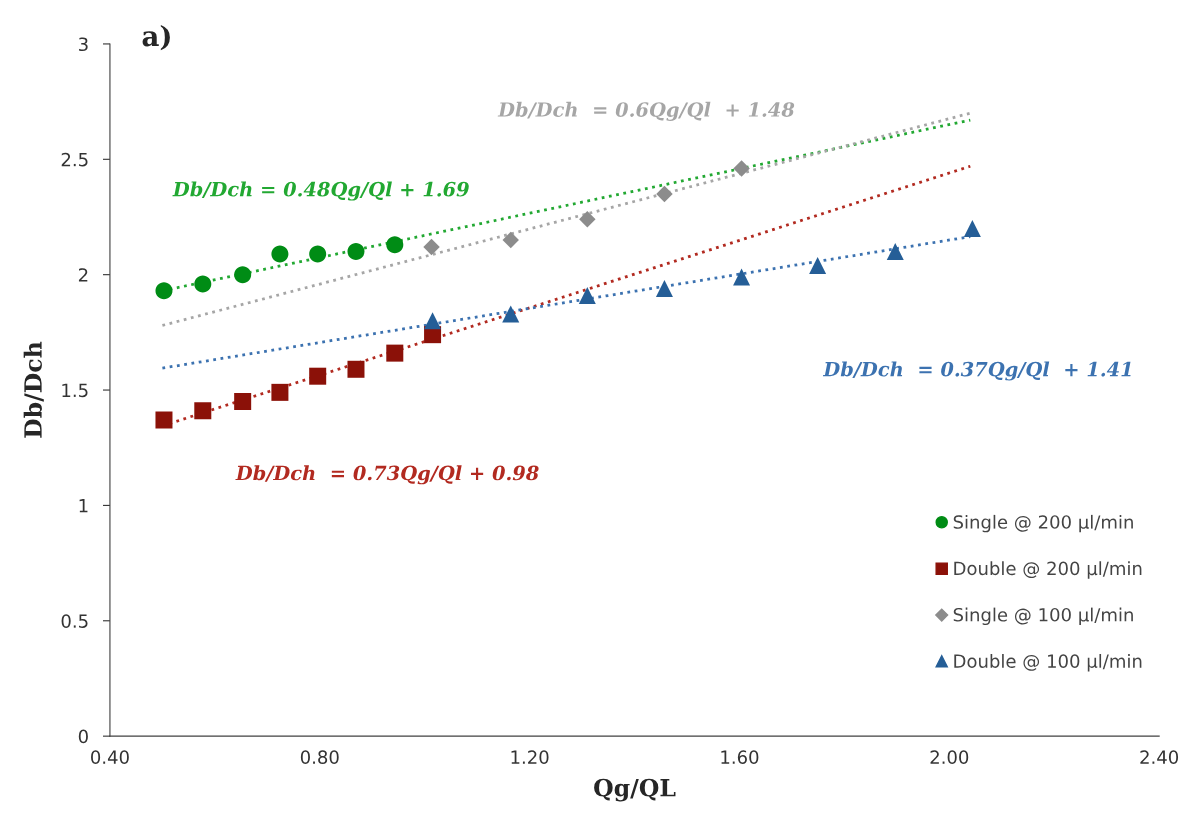 The width and height of the screenshot is (1195, 829). Describe the element at coordinates (83, 506) in the screenshot. I see `y-tick-label: 1` at that location.